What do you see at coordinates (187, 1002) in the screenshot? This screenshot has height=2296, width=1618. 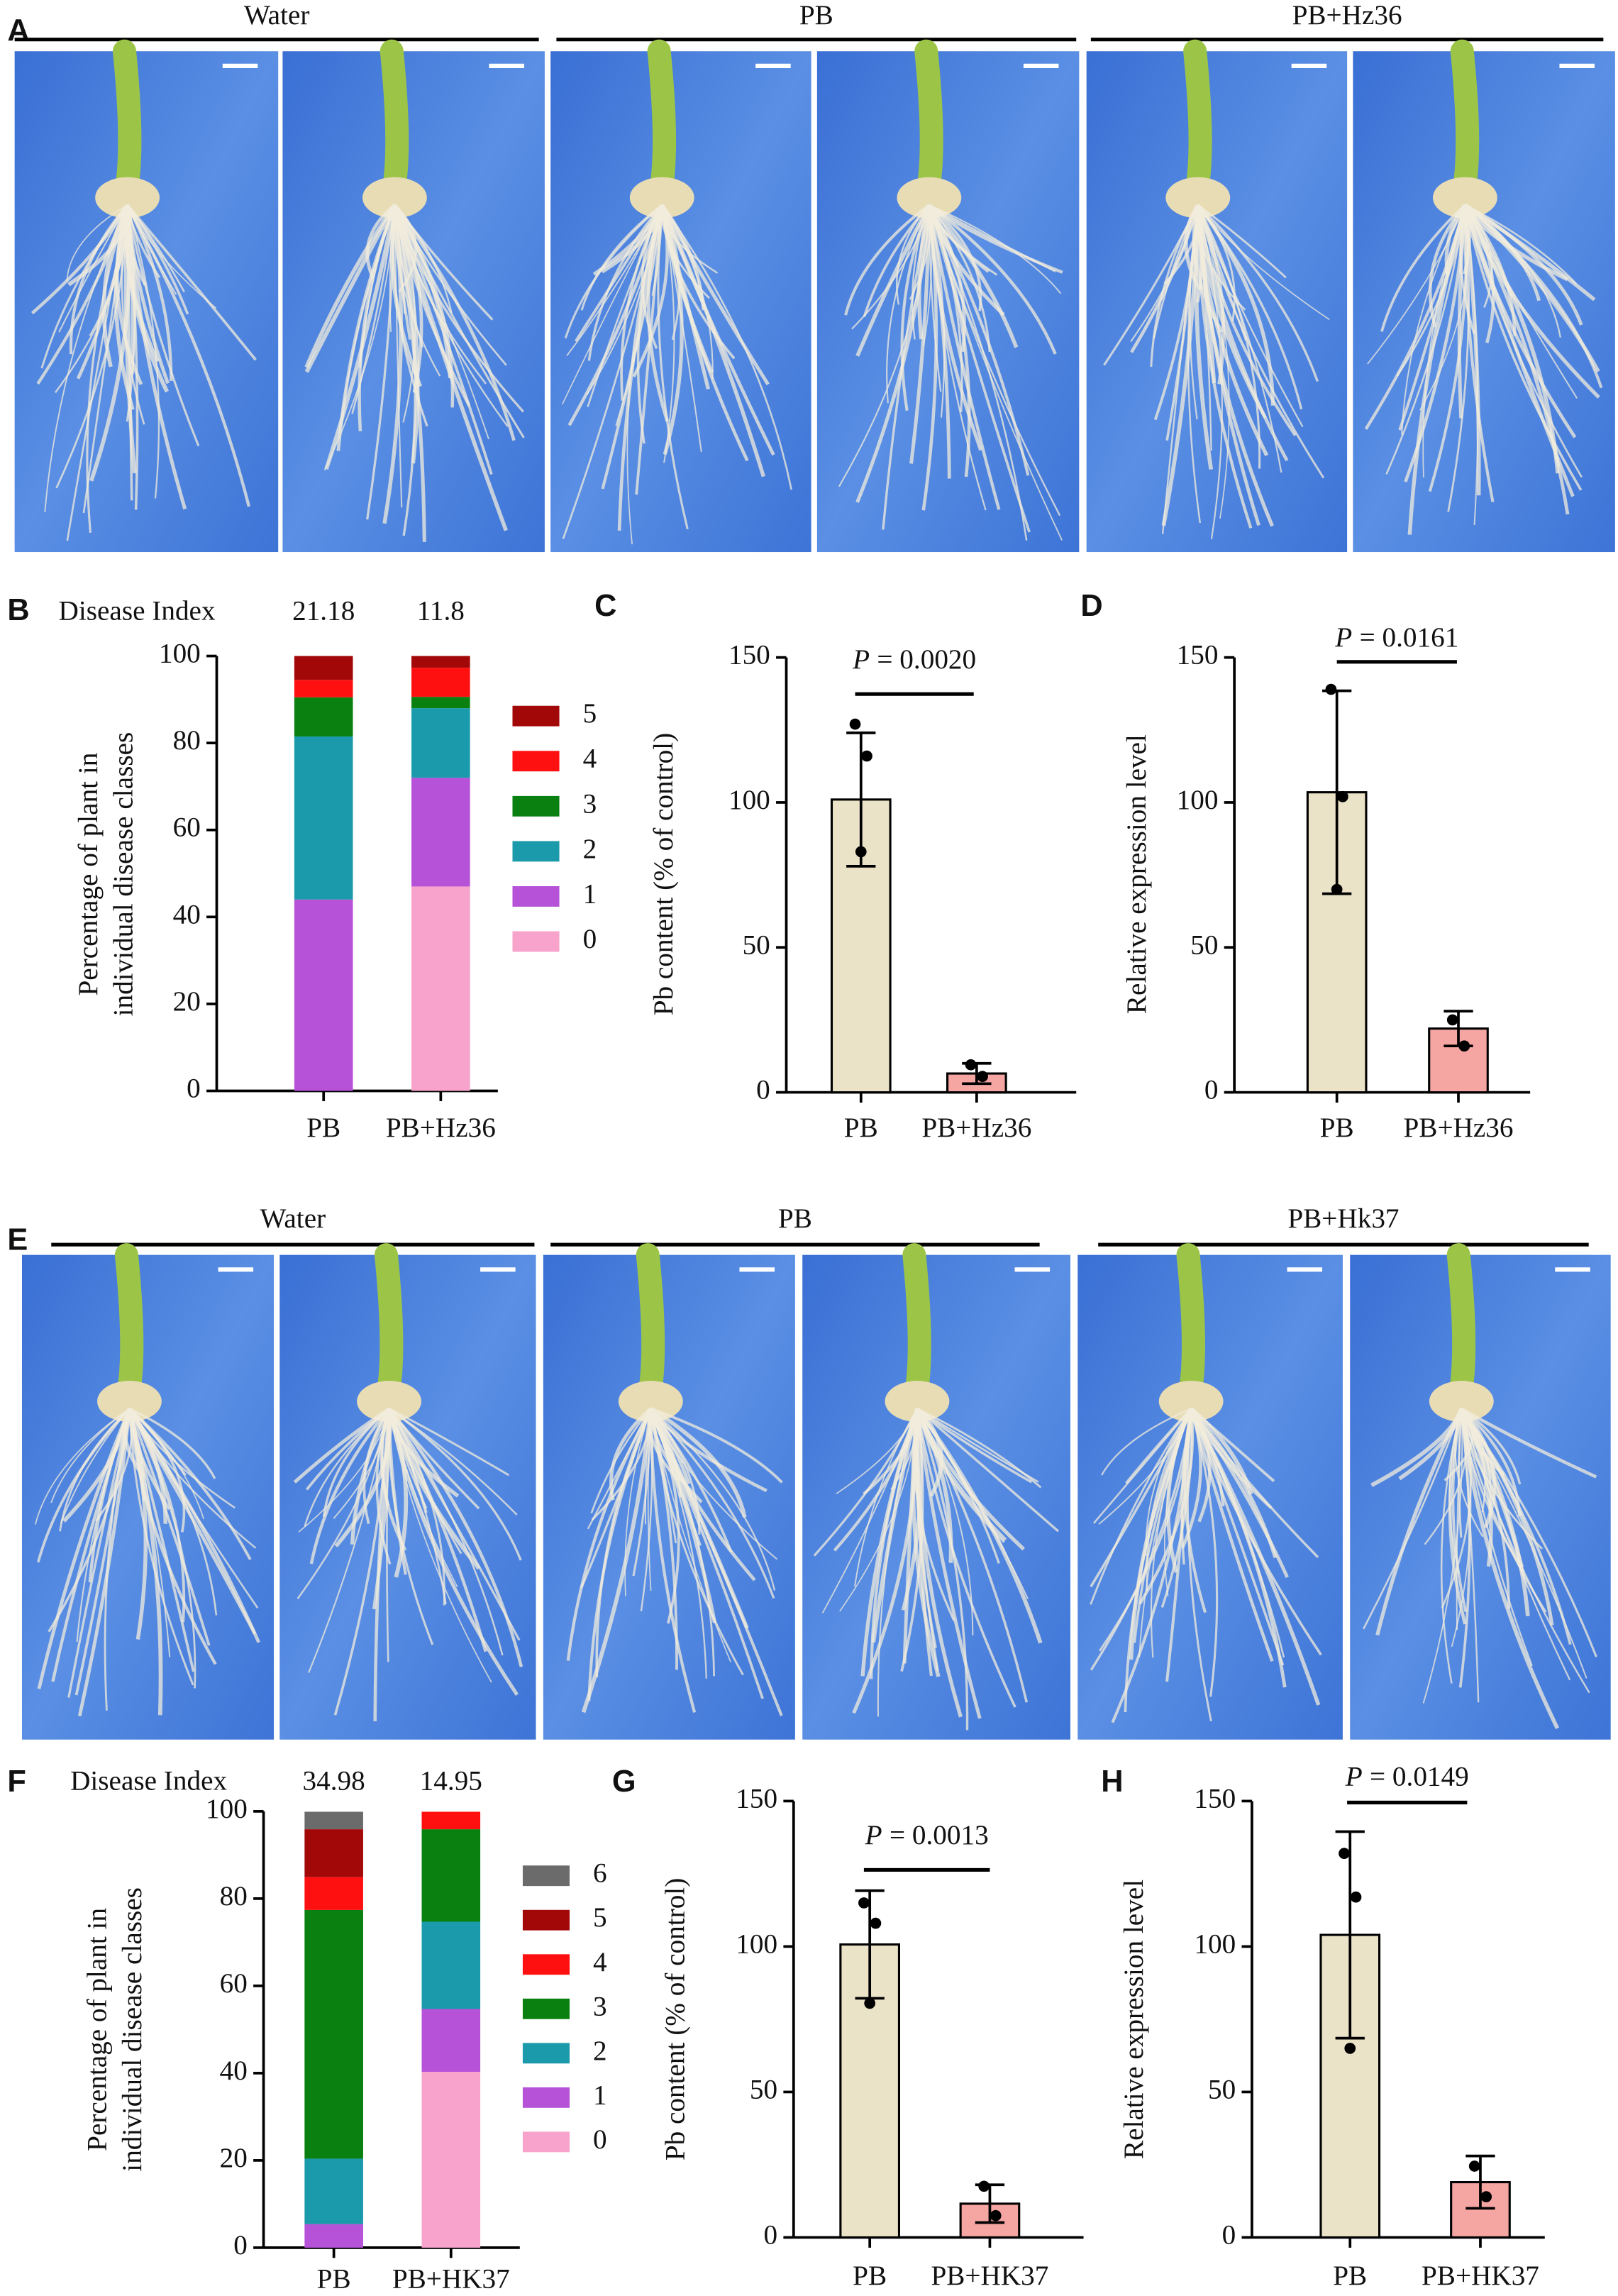 I see `y-tick-label: 20` at bounding box center [187, 1002].